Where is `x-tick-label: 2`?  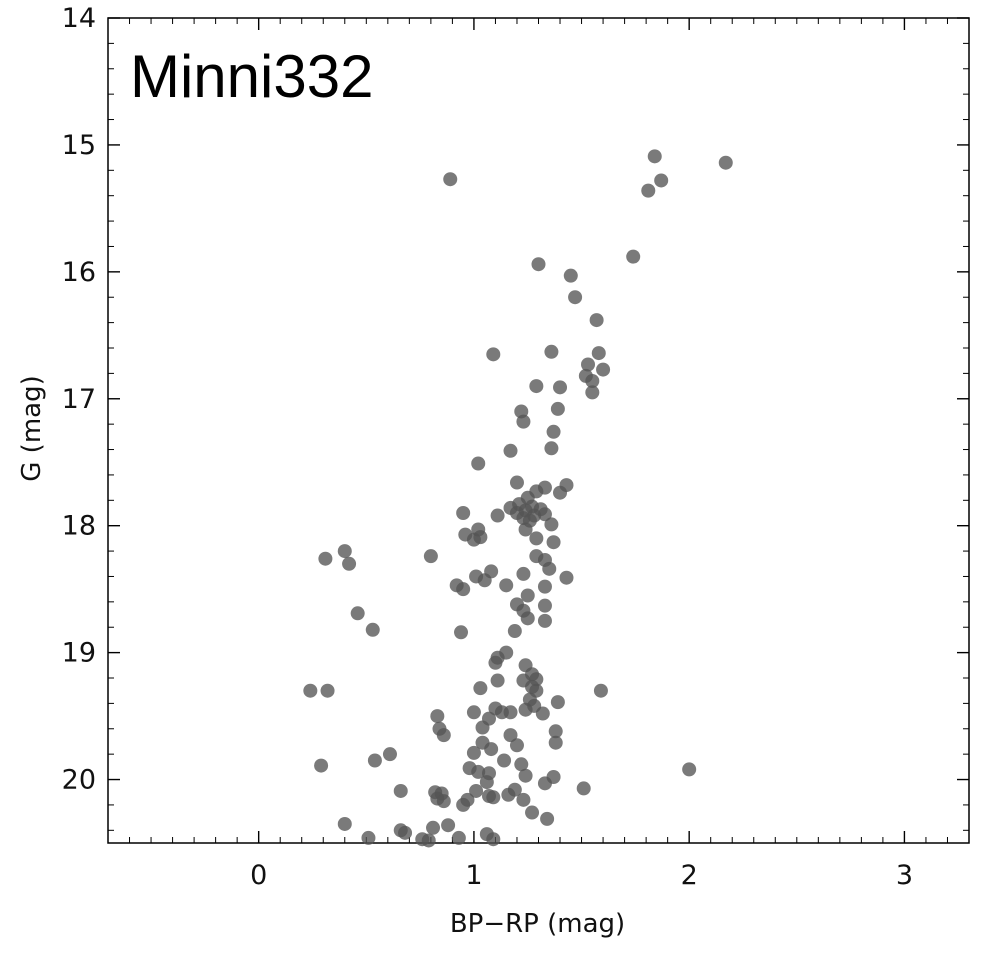 x-tick-label: 2 is located at coordinates (689, 875).